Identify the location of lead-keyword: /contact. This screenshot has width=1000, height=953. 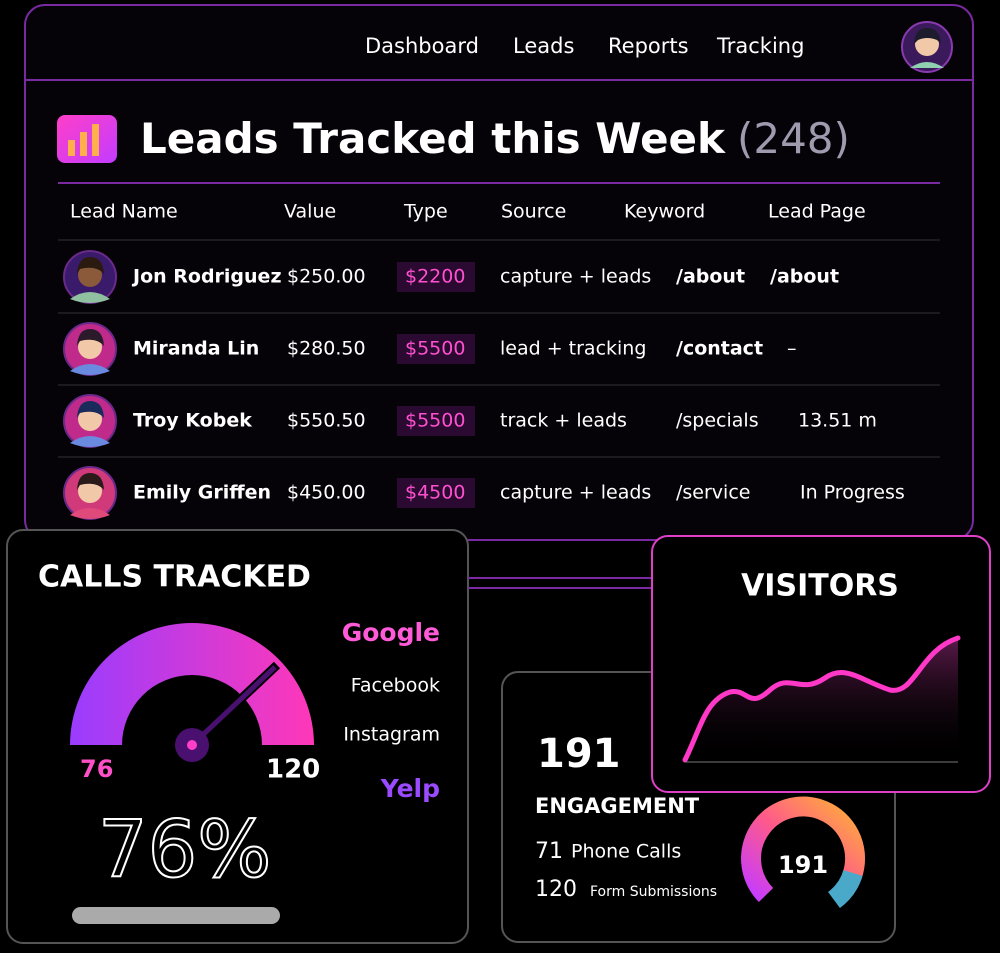
(719, 349).